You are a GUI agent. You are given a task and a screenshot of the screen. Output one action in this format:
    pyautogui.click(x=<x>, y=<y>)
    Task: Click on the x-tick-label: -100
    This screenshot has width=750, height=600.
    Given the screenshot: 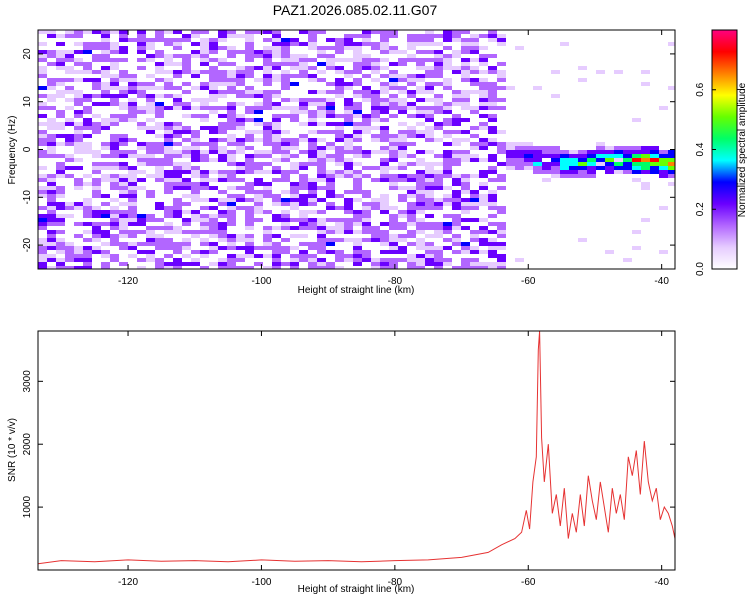 What is the action you would take?
    pyautogui.click(x=261, y=281)
    